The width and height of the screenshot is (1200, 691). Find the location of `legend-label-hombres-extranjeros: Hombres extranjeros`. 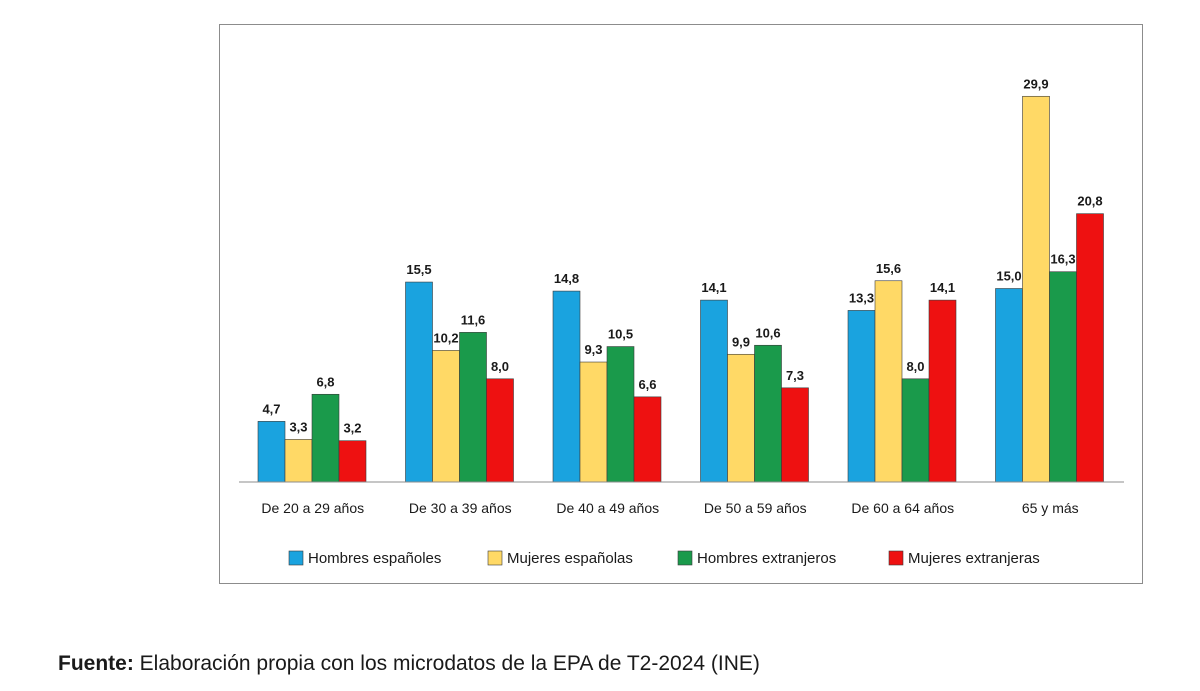

legend-label-hombres-extranjeros: Hombres extranjeros is located at coordinates (766, 558).